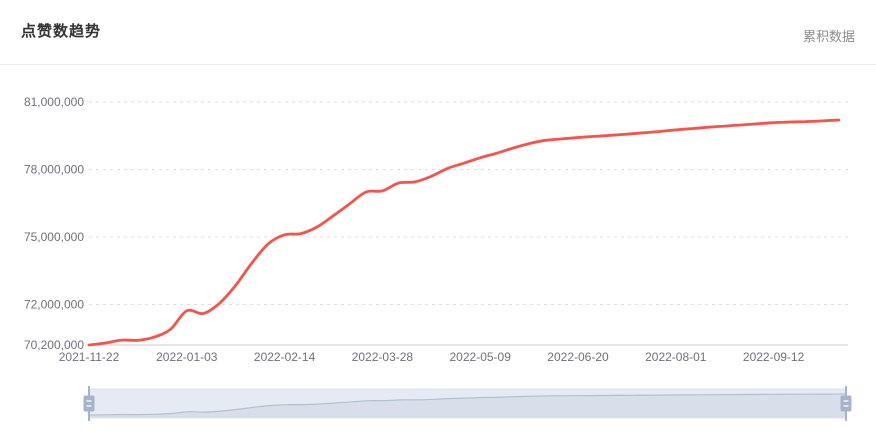 This screenshot has width=876, height=440. Describe the element at coordinates (438, 64) in the screenshot. I see `header-divider` at that location.